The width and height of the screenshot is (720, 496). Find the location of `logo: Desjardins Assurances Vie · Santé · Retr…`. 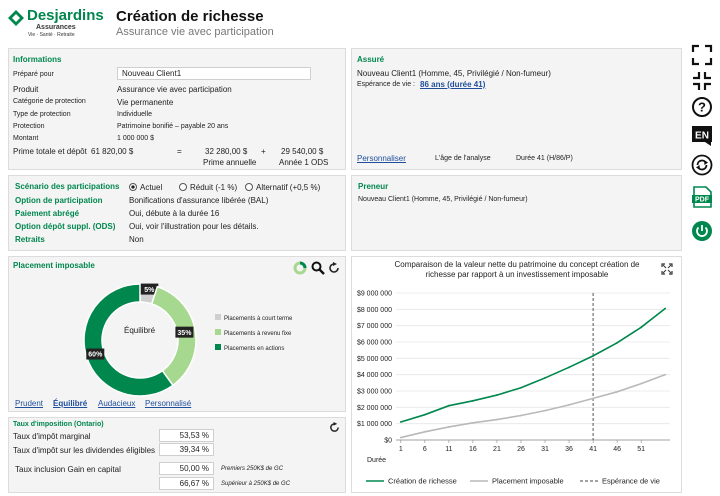

logo: Desjardins Assurances Vie · Santé · Retr… is located at coordinates (58, 24).